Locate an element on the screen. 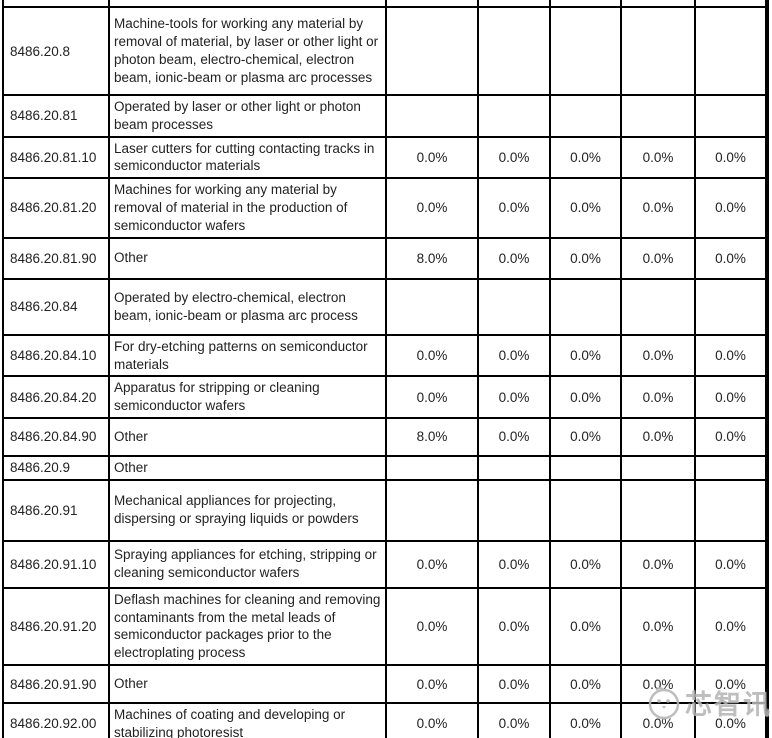 The width and height of the screenshot is (772, 738). table-row: 8486.20.9 Other is located at coordinates (384, 467).